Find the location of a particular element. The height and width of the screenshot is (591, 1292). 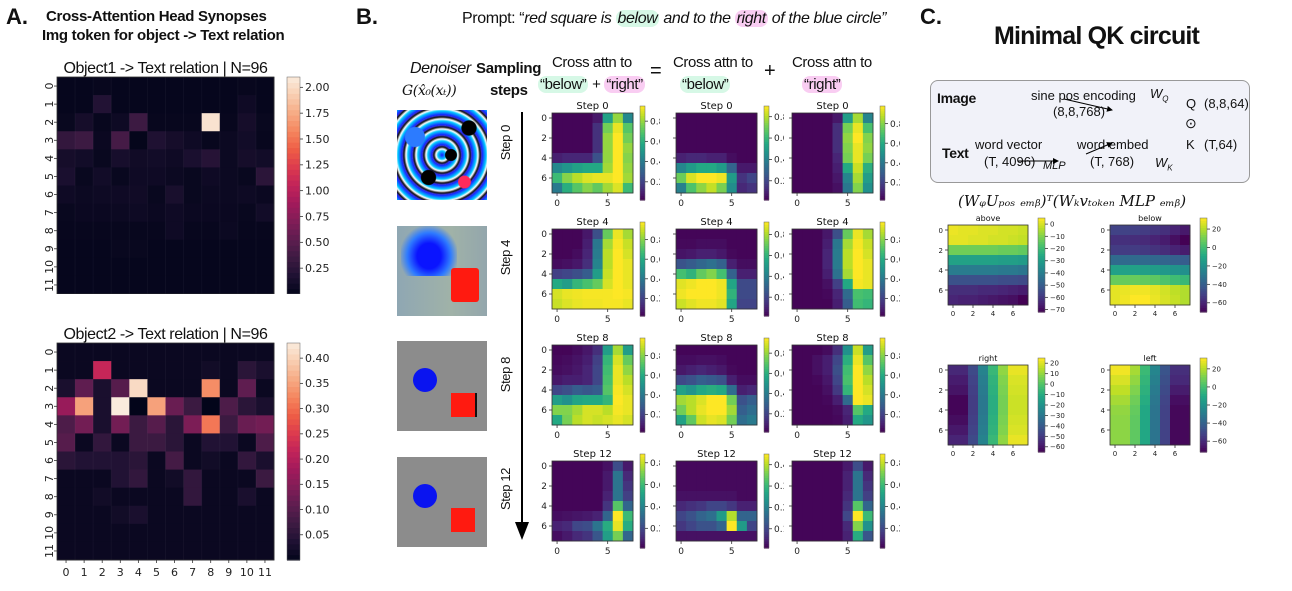

x-tick-label: 0 is located at coordinates (1115, 454).